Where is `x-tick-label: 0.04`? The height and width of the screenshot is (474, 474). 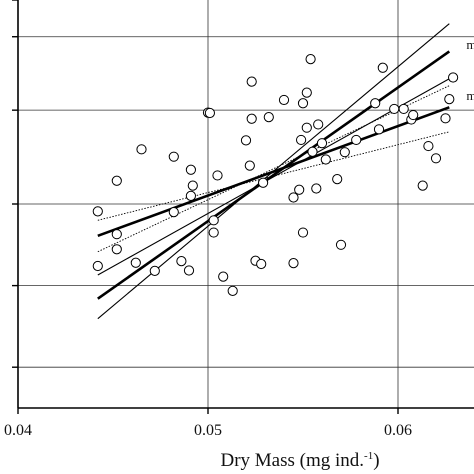 x-tick-label: 0.04 is located at coordinates (18, 430).